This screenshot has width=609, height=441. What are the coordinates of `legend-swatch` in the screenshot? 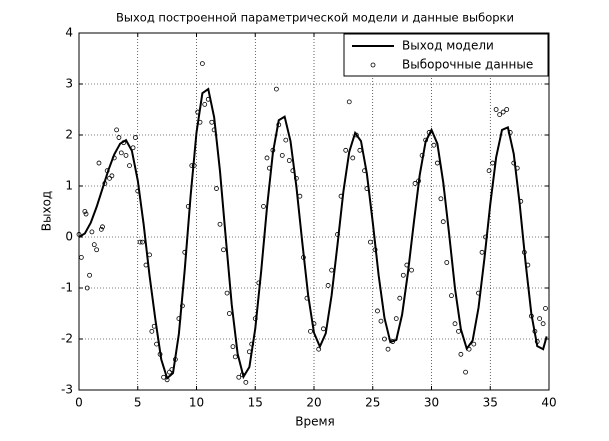 It's located at (373, 65).